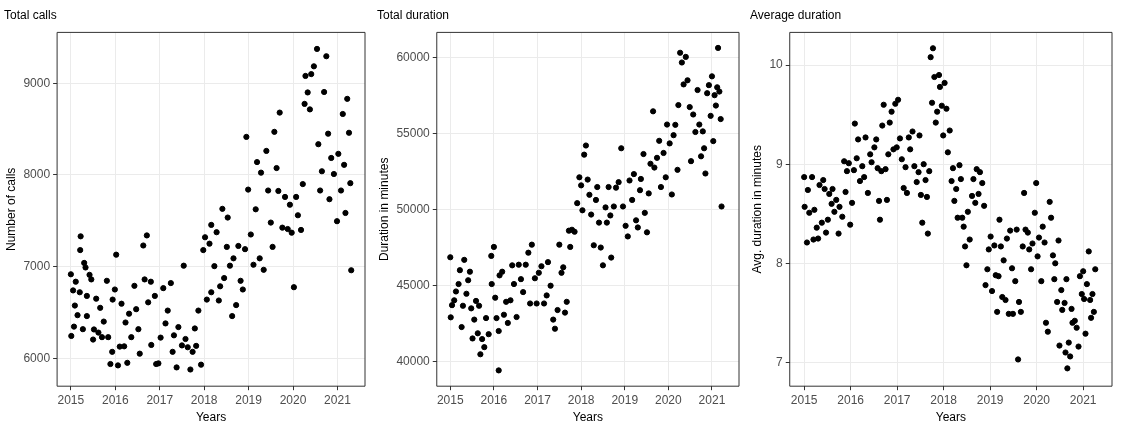  Describe the element at coordinates (37, 174) in the screenshot. I see `y-tick-label: 8000` at that location.